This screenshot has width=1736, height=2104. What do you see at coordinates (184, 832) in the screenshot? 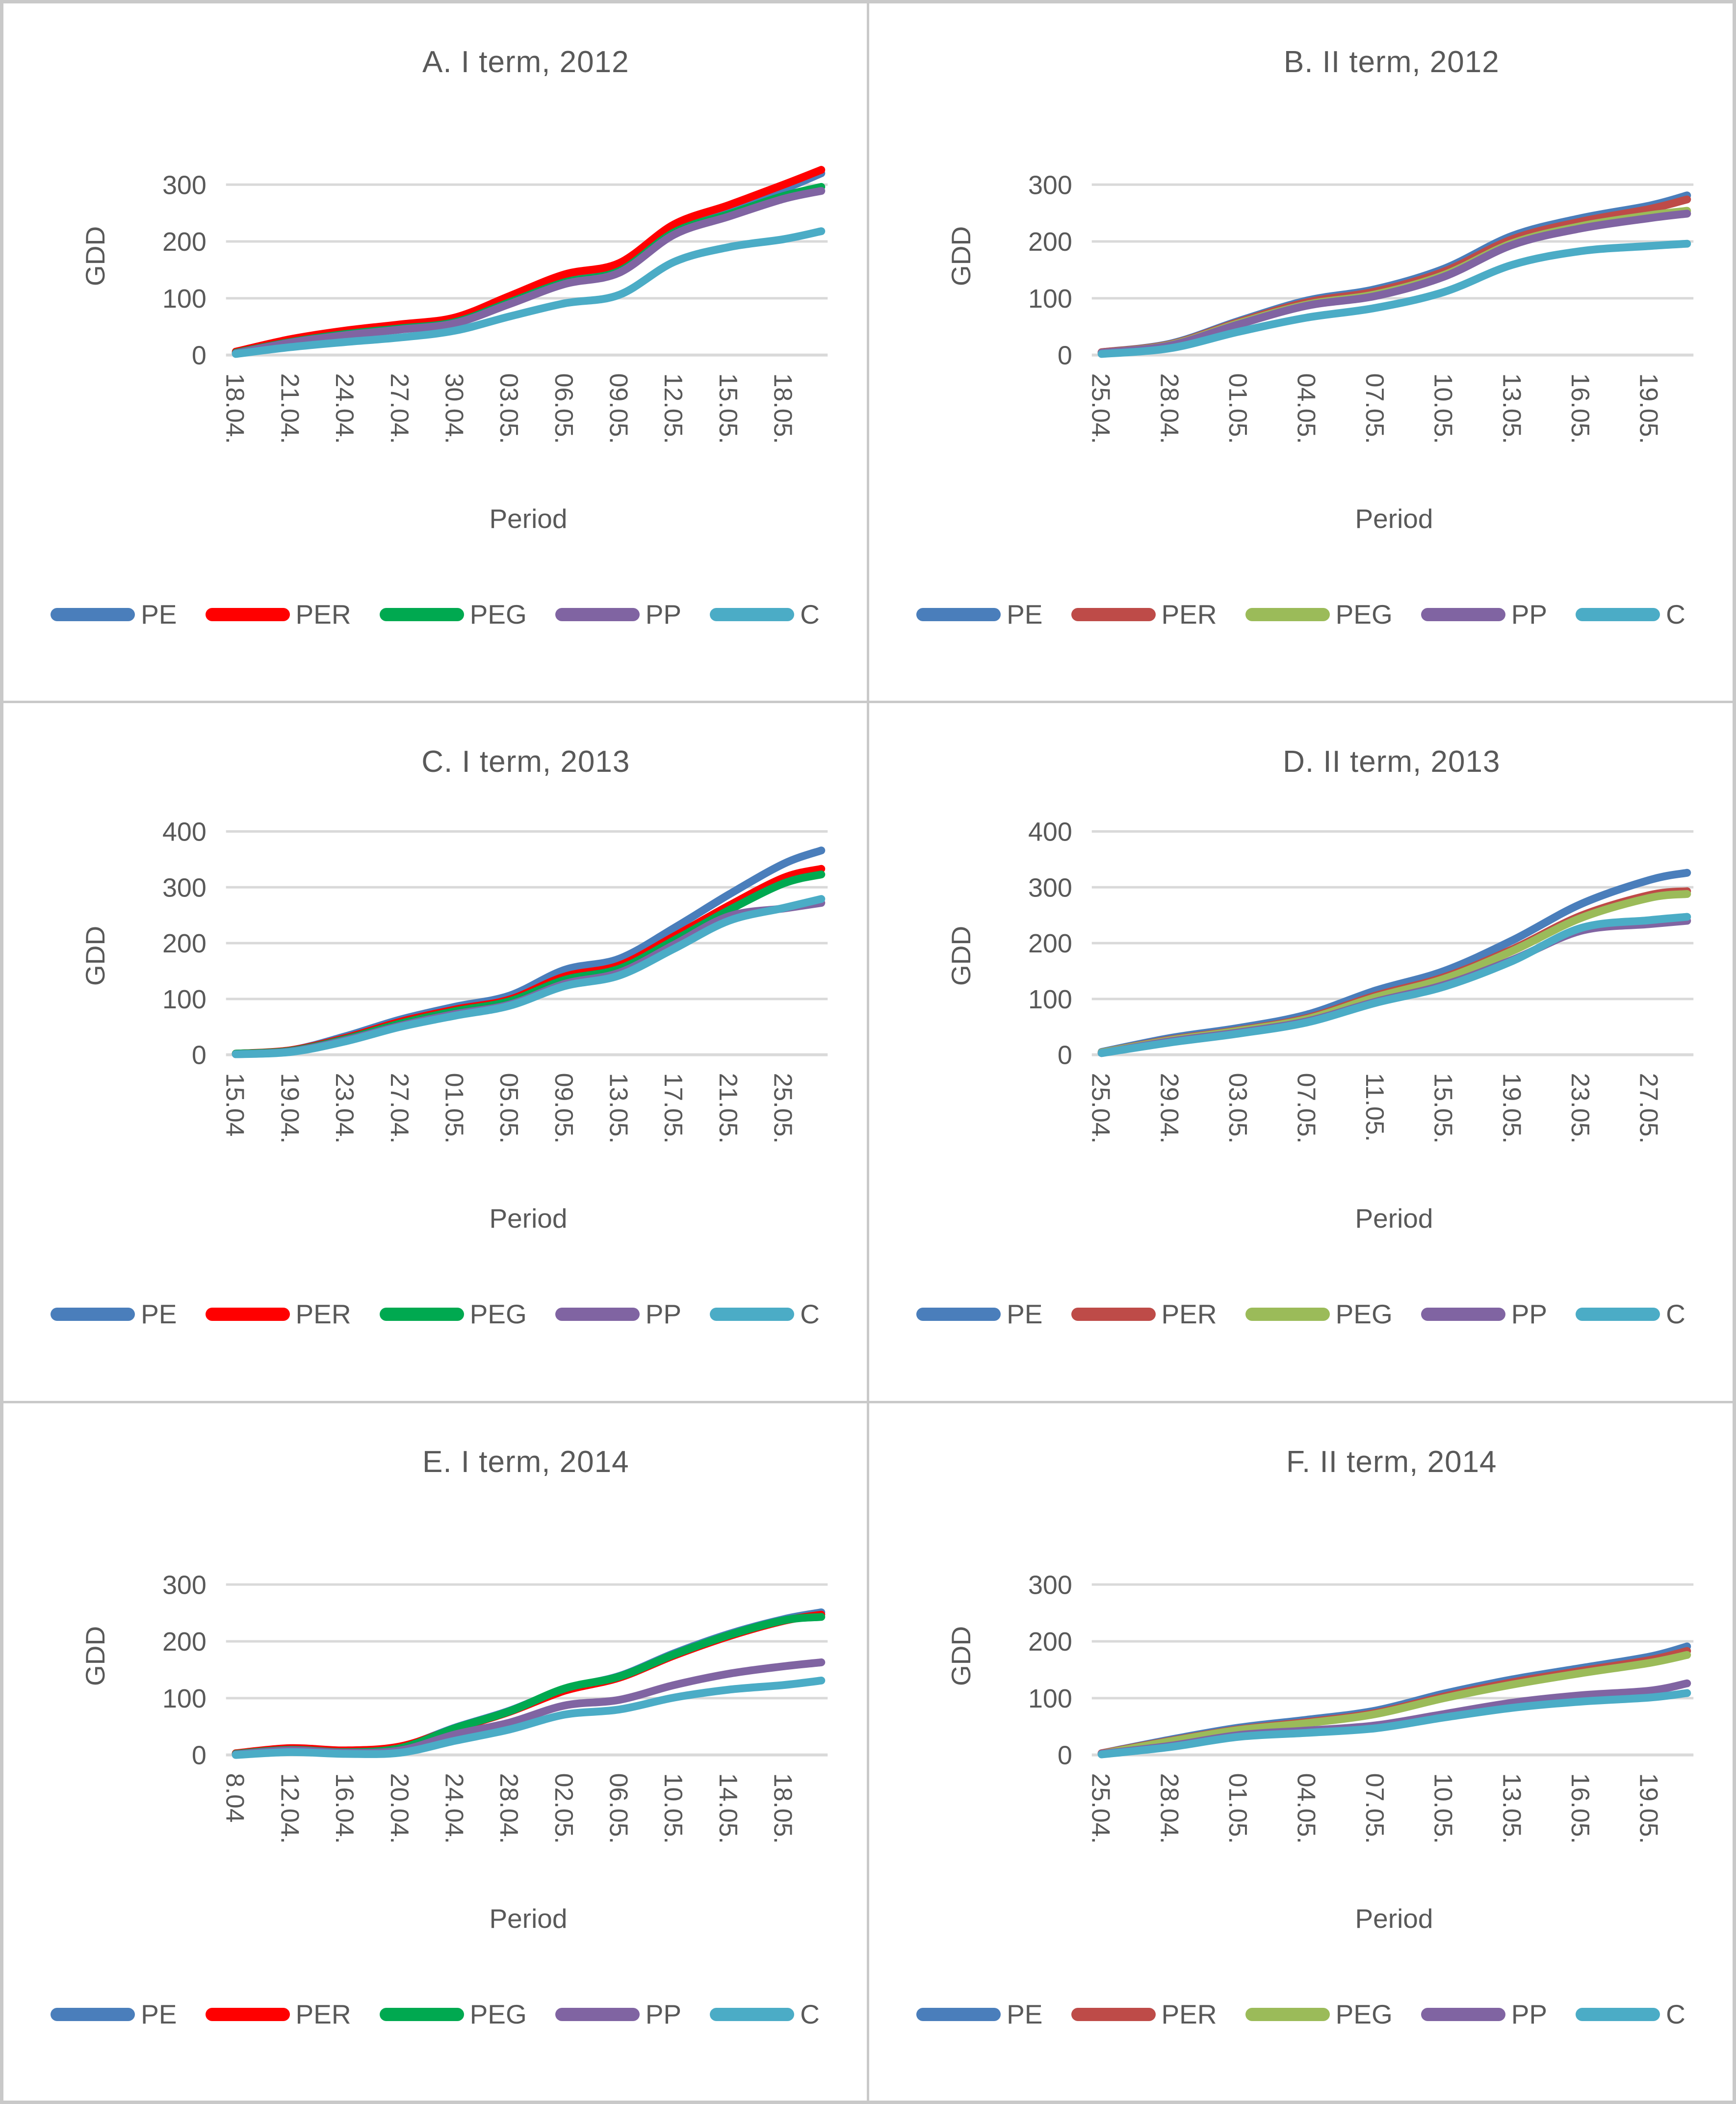
I see `y-tick-label: 400` at bounding box center [184, 832].